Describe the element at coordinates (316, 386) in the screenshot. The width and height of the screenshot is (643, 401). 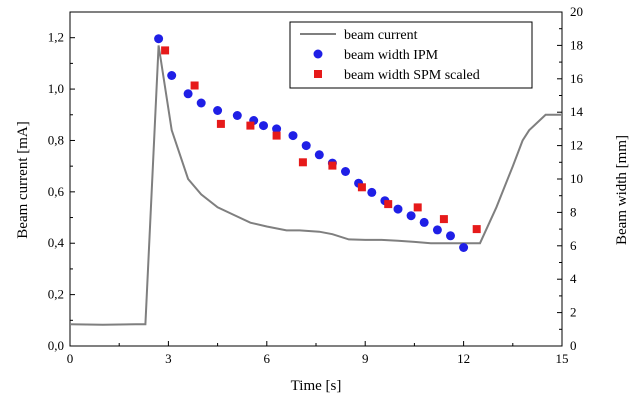
I see `x-axis-title: Time [s]` at that location.